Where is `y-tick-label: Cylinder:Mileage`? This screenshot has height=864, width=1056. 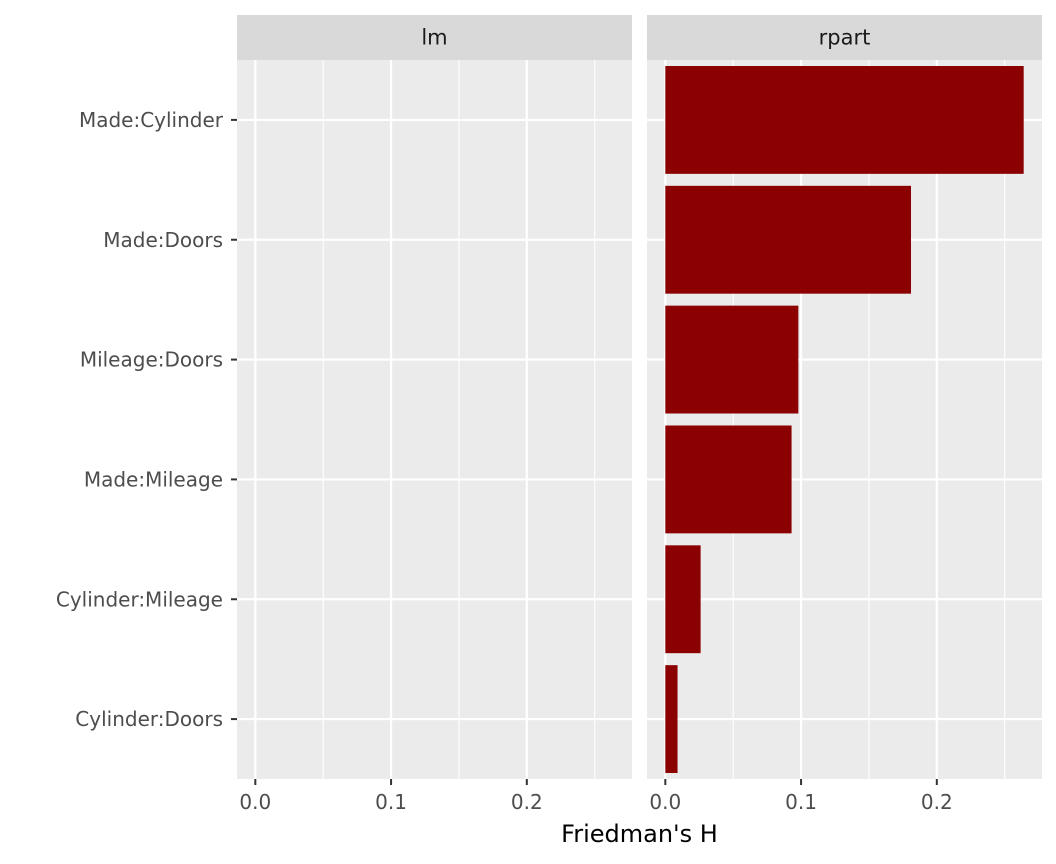
y-tick-label: Cylinder:Mileage is located at coordinates (139, 599).